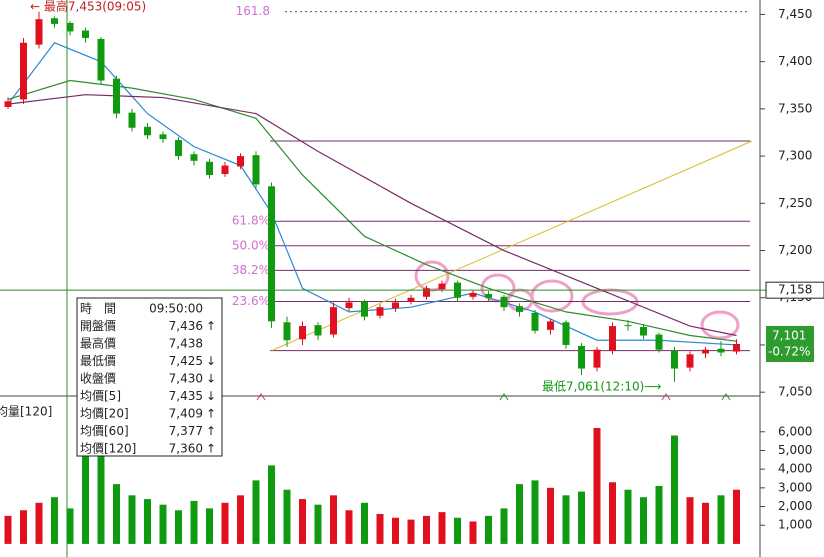 Image resolution: width=824 pixels, height=557 pixels. I want to click on price-box, so click(794, 290).